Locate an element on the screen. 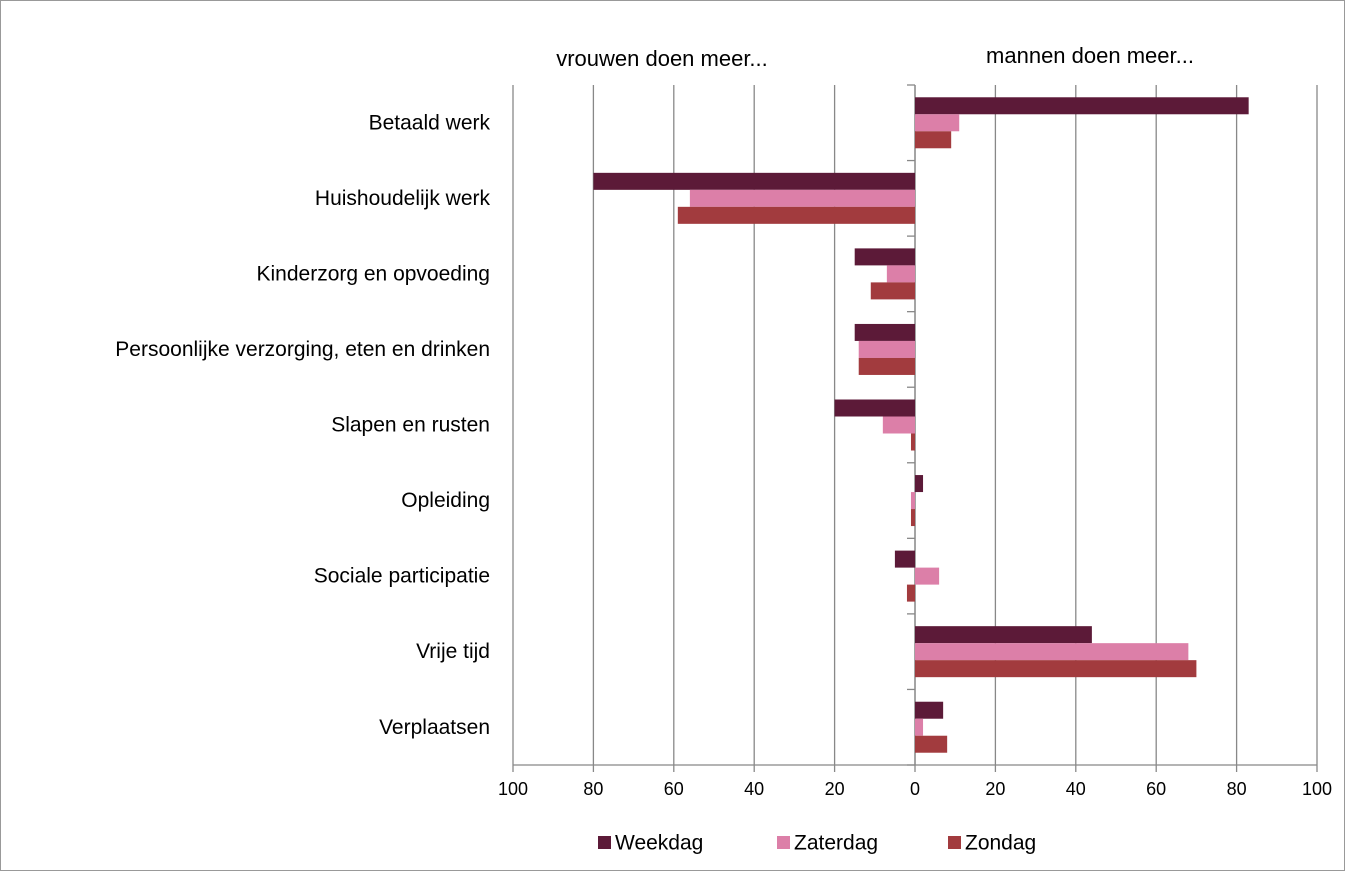 This screenshot has width=1345, height=871. y-tick-label: Betaald werk is located at coordinates (430, 122).